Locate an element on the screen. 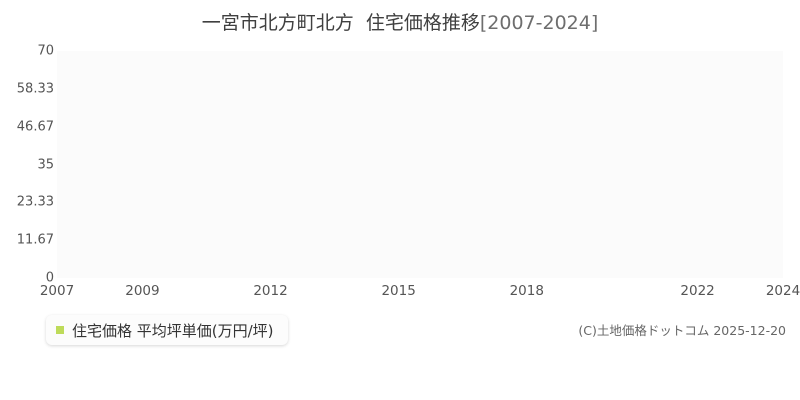  legend: 住宅価格 平均坪単価(万円/坪) is located at coordinates (167, 330).